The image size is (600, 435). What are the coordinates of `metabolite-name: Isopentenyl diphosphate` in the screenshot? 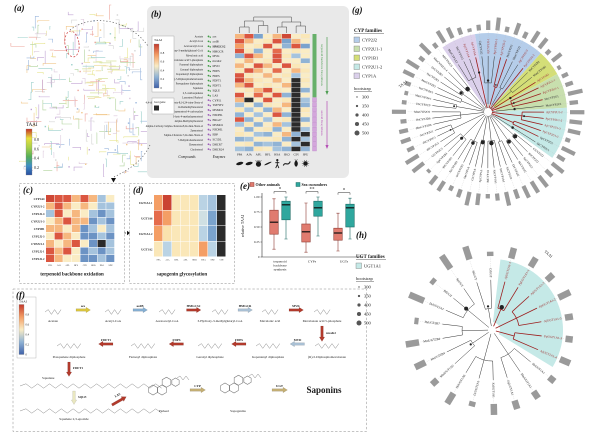 It's located at (268, 357).